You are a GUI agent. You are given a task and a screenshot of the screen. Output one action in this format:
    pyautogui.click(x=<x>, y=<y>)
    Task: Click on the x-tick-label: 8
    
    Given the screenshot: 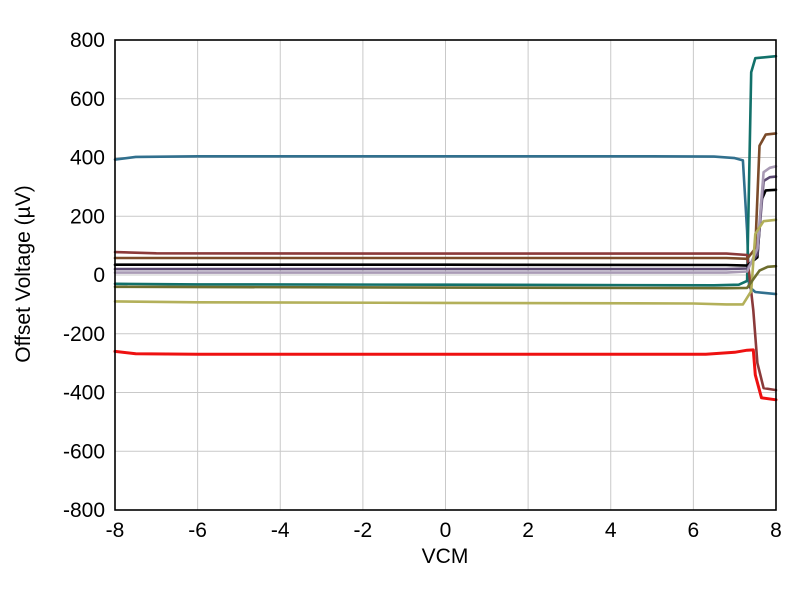 What is the action you would take?
    pyautogui.click(x=776, y=530)
    